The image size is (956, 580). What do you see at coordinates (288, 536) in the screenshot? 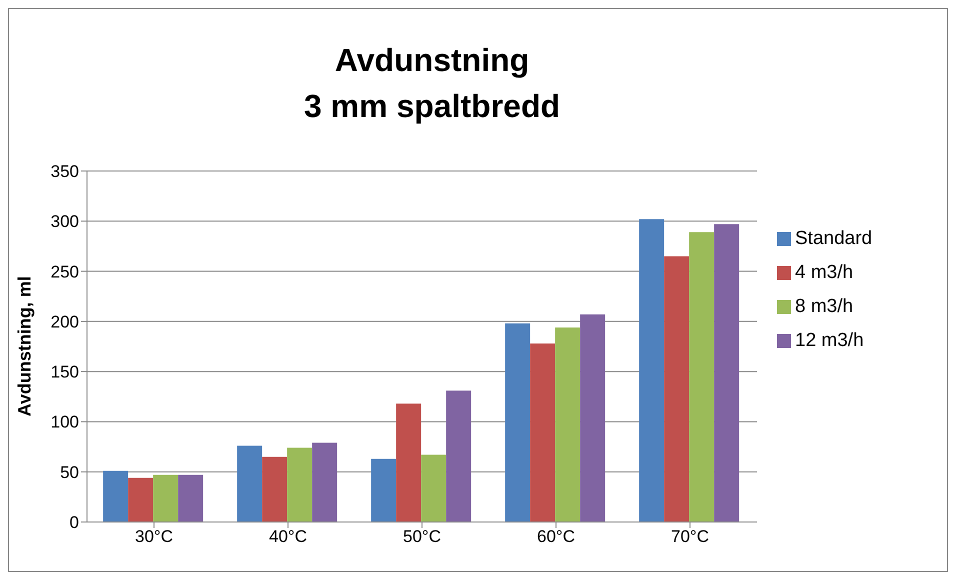
I see `x-tick-label: 40°C` at bounding box center [288, 536].